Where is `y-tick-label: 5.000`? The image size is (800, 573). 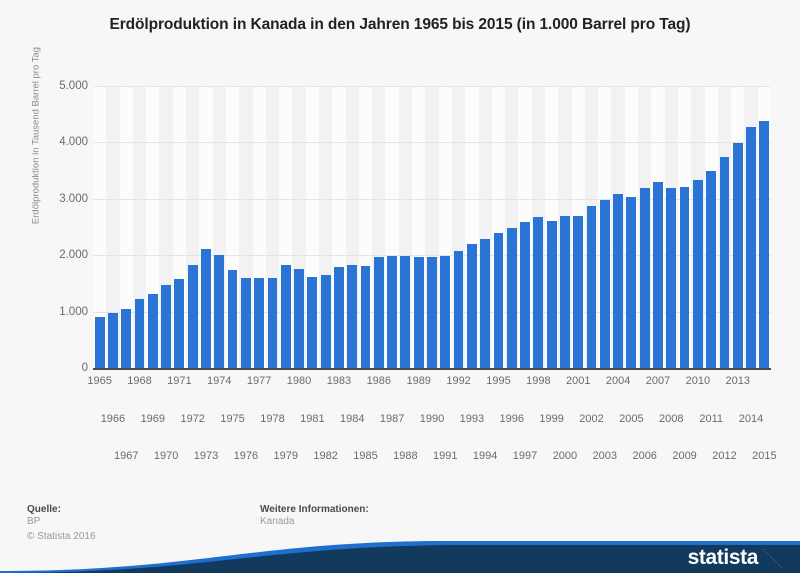 y-tick-label: 5.000 is located at coordinates (73, 86).